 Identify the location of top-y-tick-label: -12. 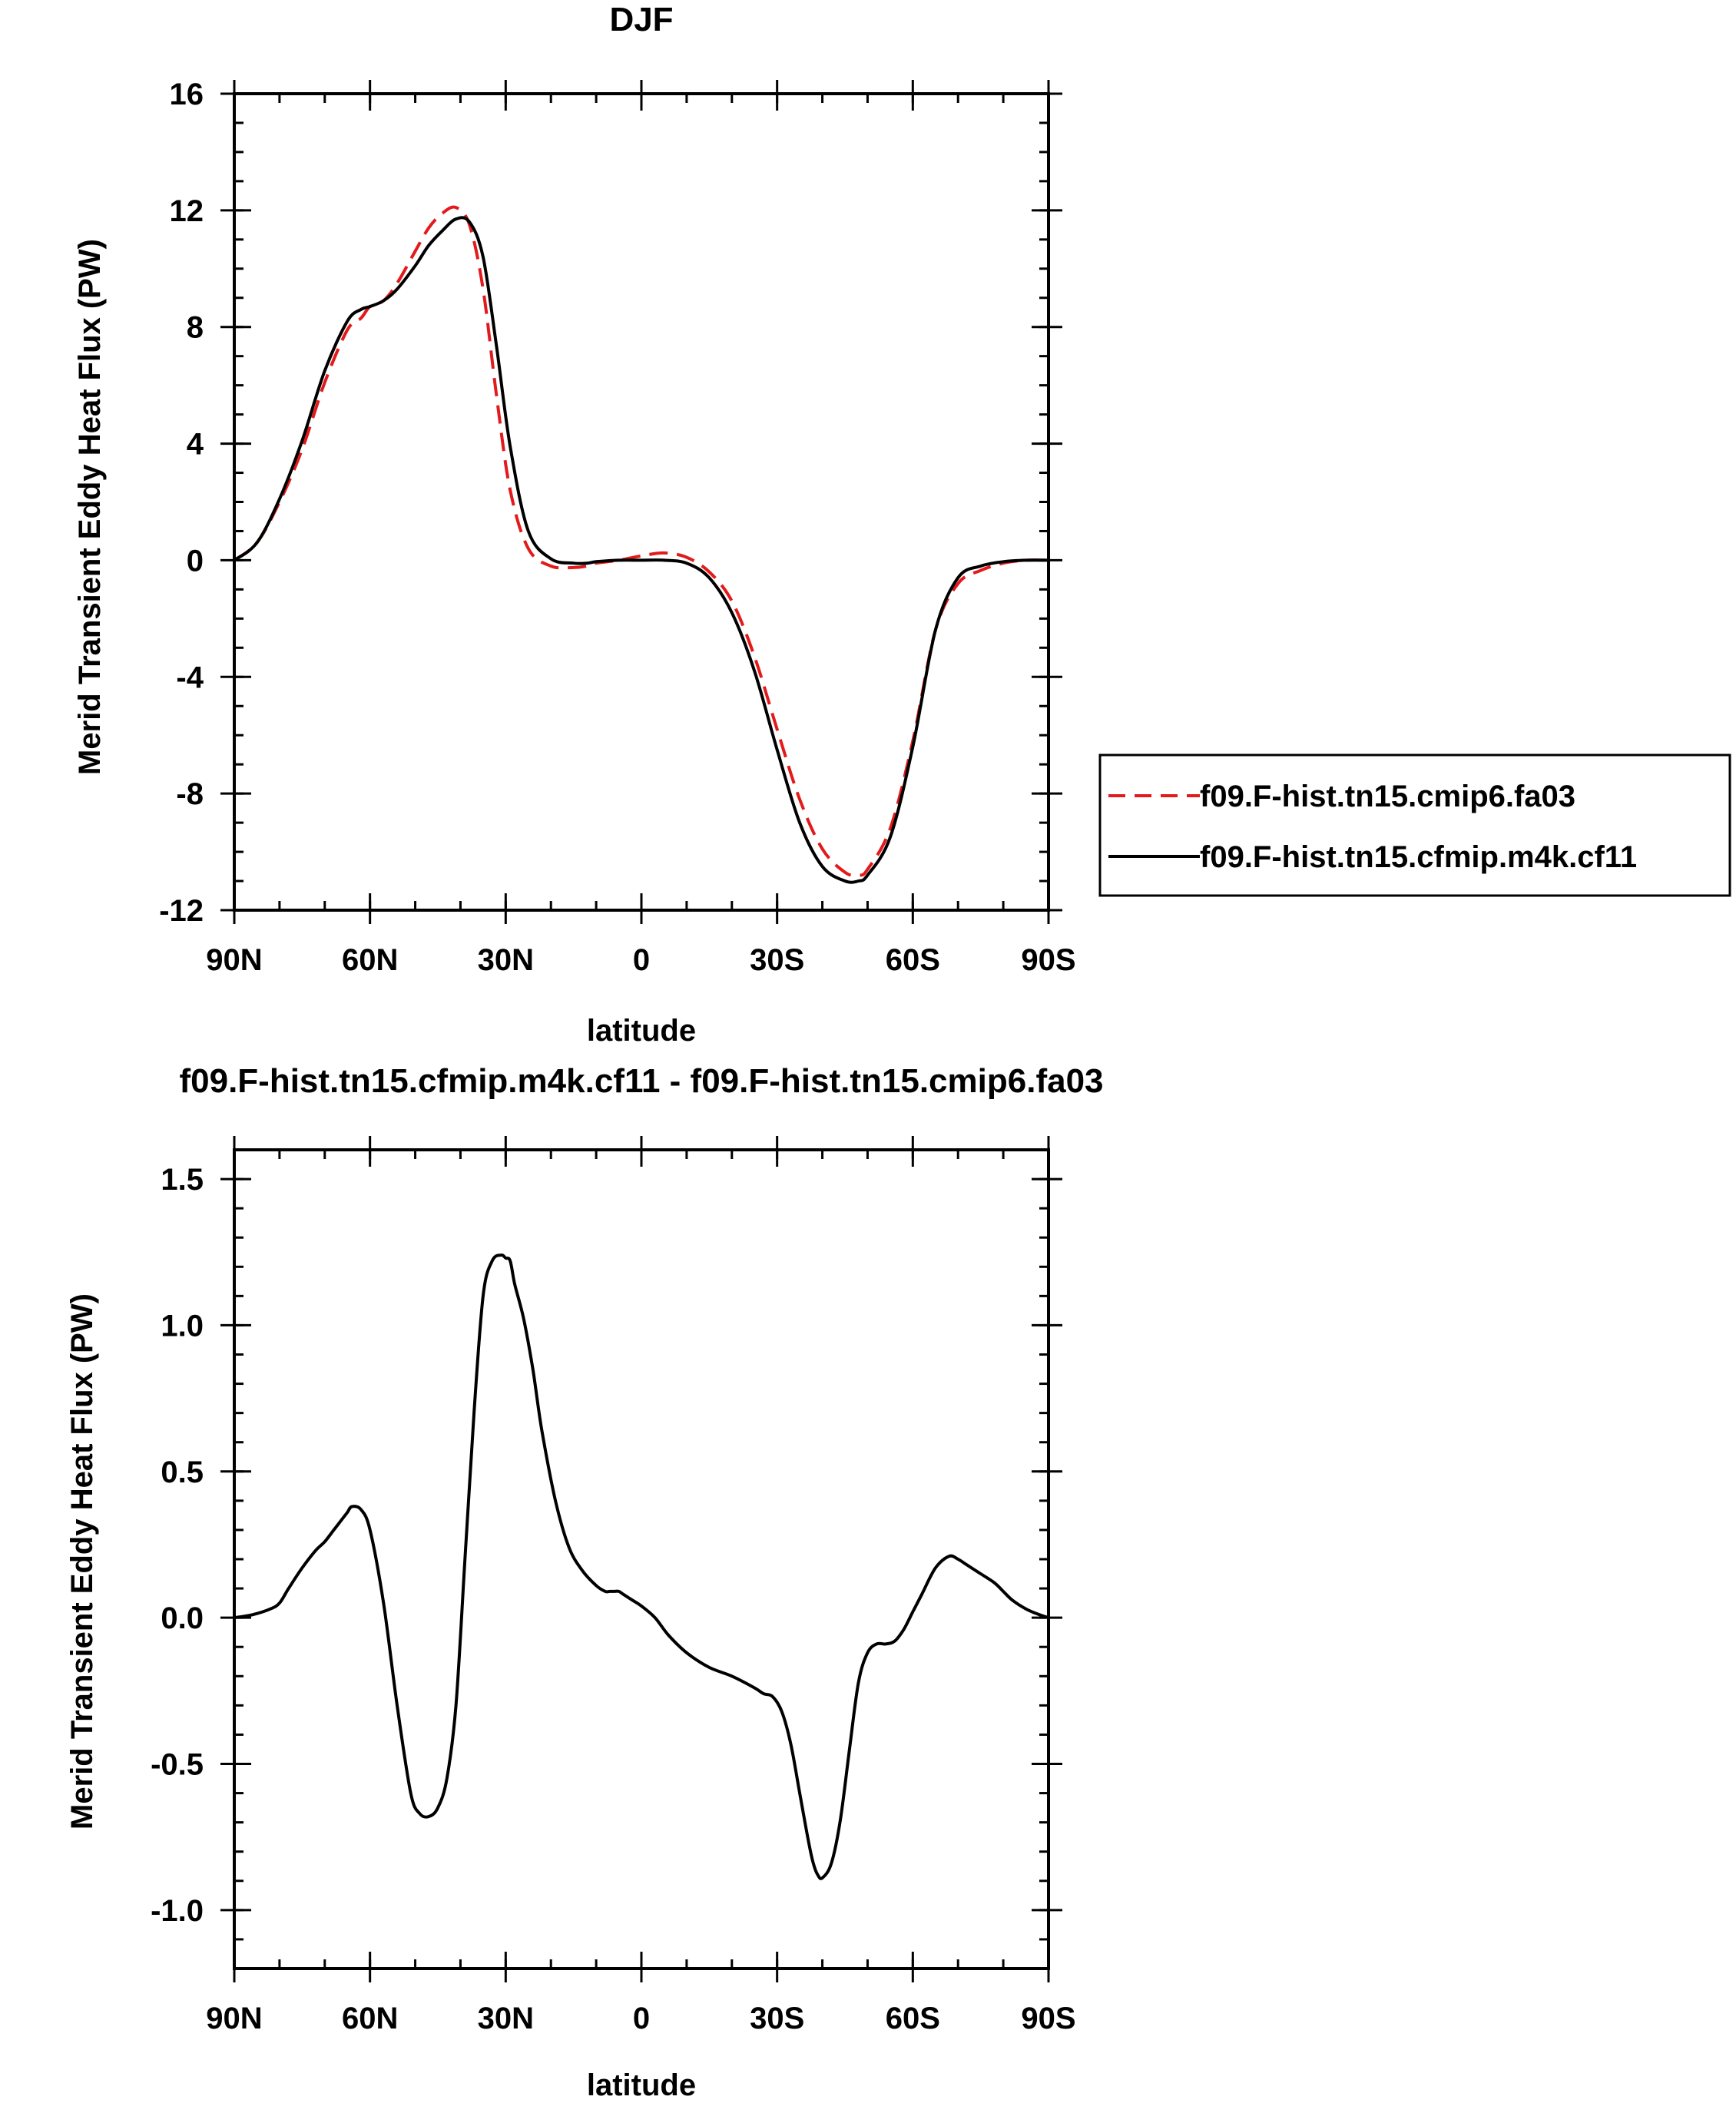
(181, 911).